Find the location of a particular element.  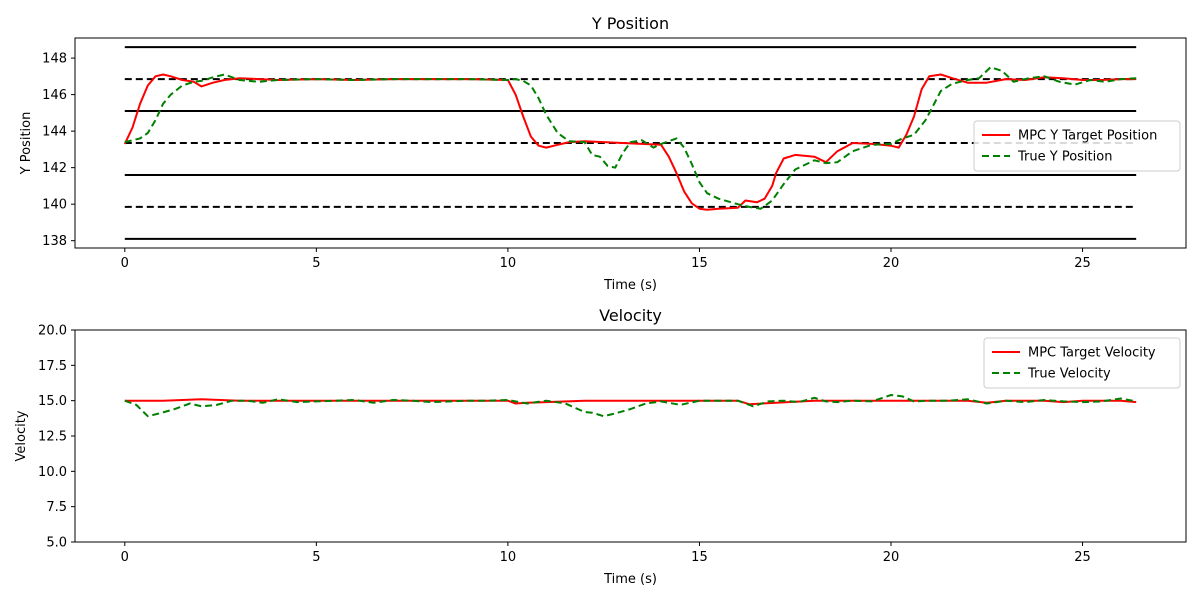

y-tick-label: 146 is located at coordinates (54, 95).